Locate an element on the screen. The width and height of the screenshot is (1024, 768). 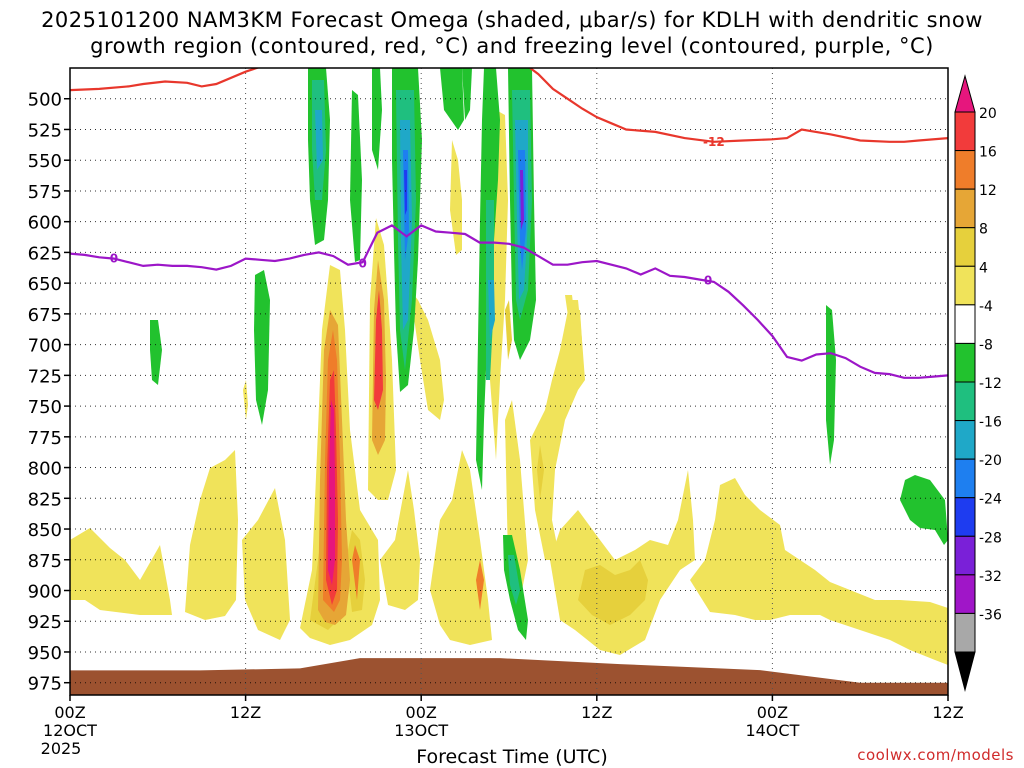
y-tick-label-800: 800 is located at coordinates (45, 469).